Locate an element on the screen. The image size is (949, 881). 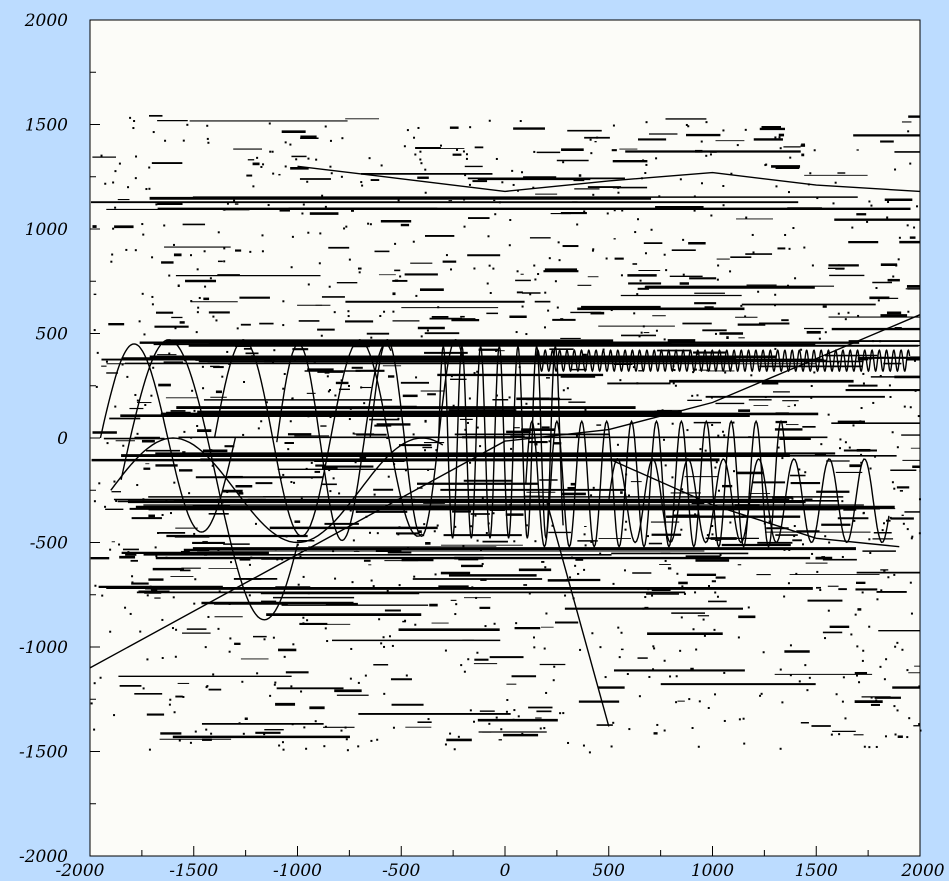
y-tick-label: 500 is located at coordinates (52, 335).